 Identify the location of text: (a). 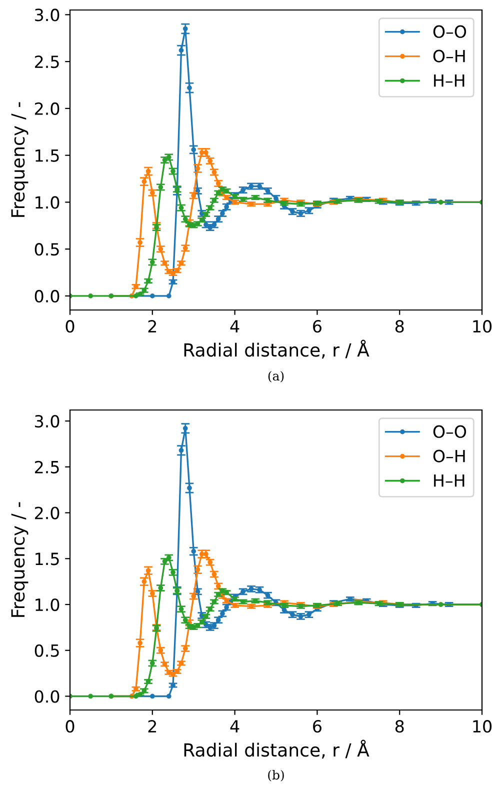
(276, 376).